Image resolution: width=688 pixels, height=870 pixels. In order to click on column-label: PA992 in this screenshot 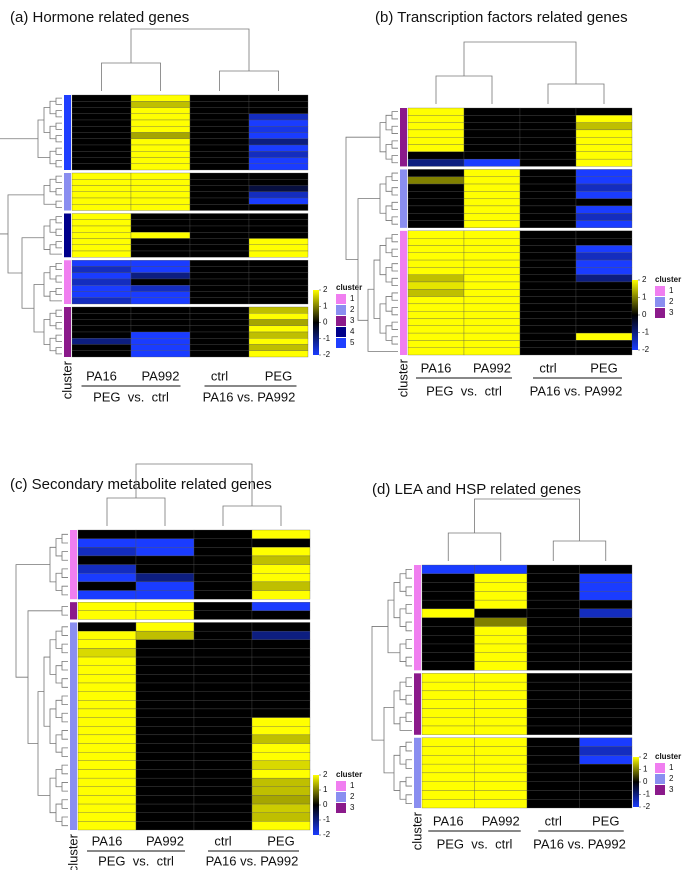, I will do `click(165, 840)`.